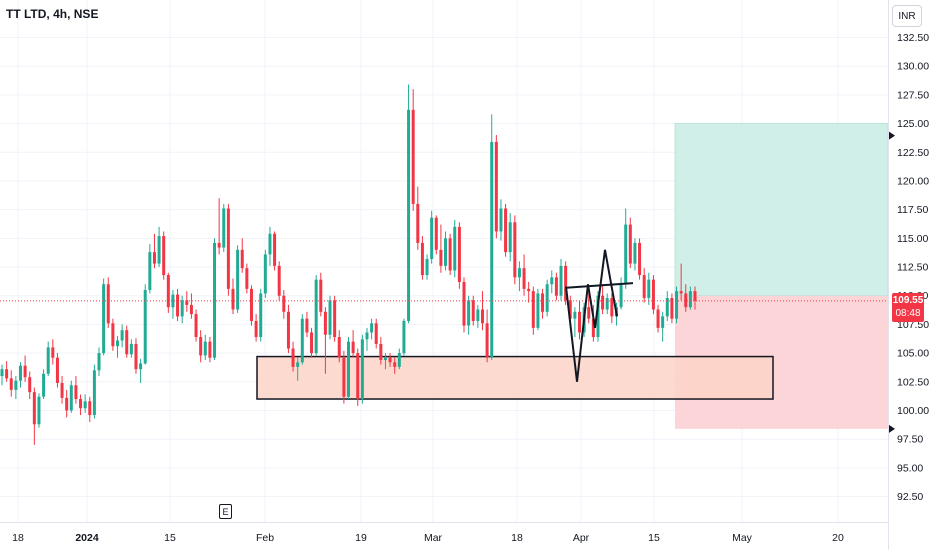 The height and width of the screenshot is (550, 932). I want to click on y-tick-label: 127.50, so click(913, 95).